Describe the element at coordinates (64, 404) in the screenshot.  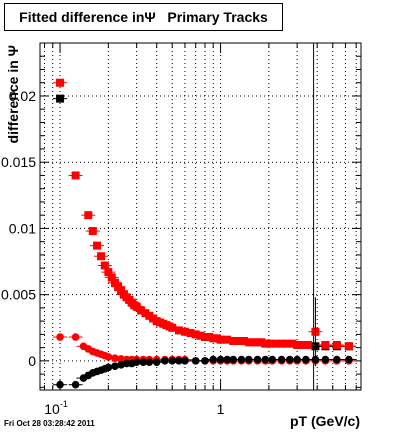
I see `x-tick-exponent: -1` at that location.